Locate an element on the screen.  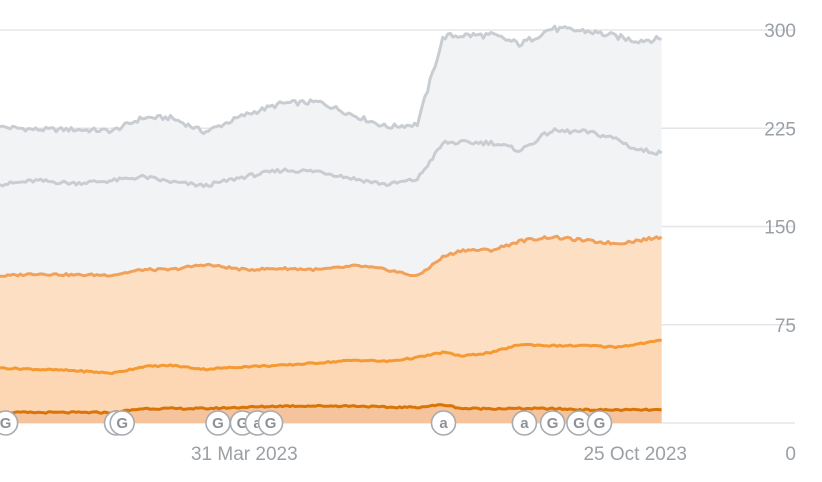
y-tick-label: 75 is located at coordinates (785, 326).